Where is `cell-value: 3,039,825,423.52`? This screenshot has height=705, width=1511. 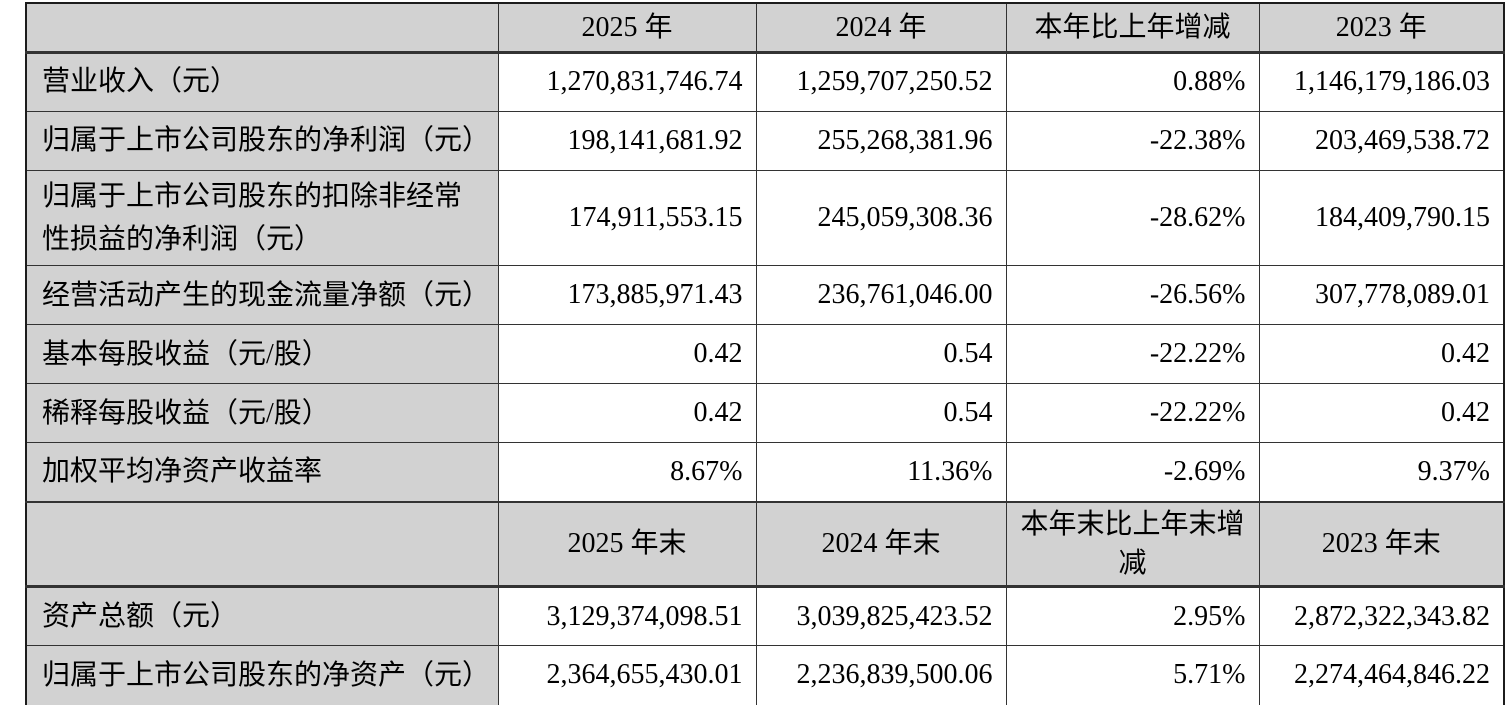
cell-value: 3,039,825,423.52 is located at coordinates (881, 616).